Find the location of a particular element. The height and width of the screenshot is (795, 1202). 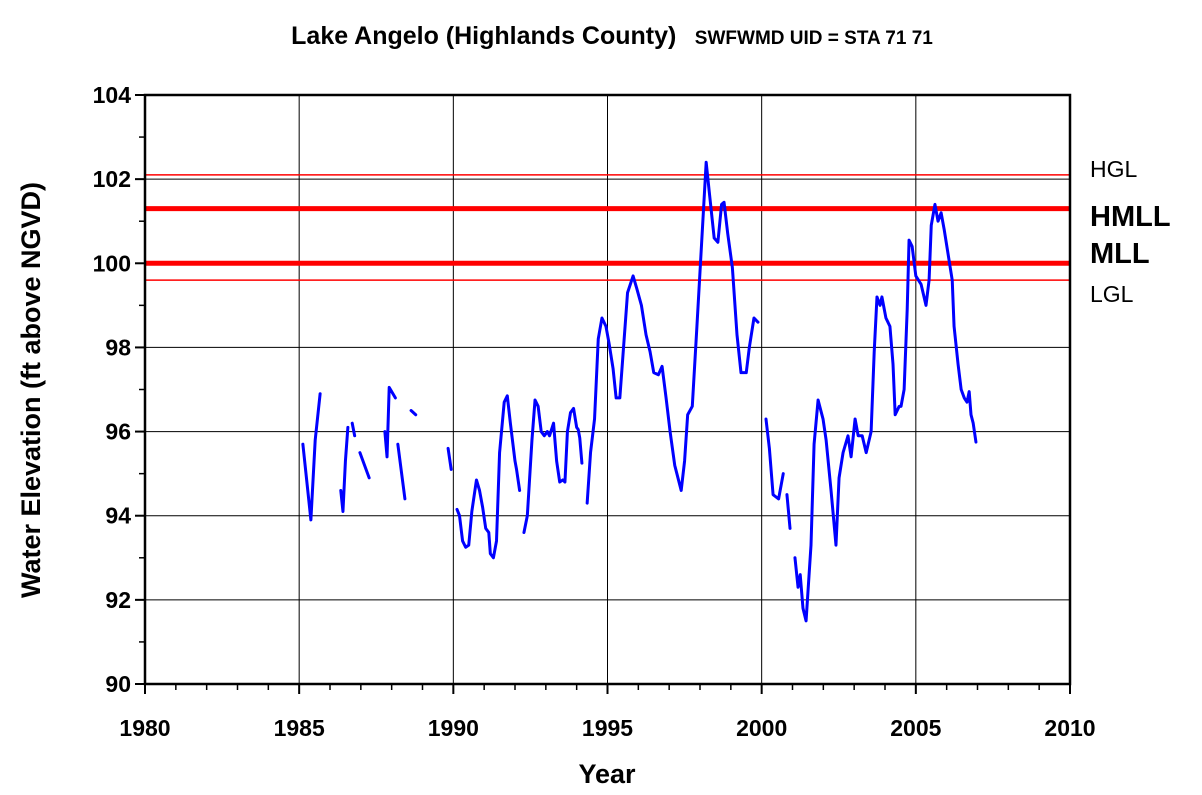

y-tick-label: 94 is located at coordinates (118, 516).